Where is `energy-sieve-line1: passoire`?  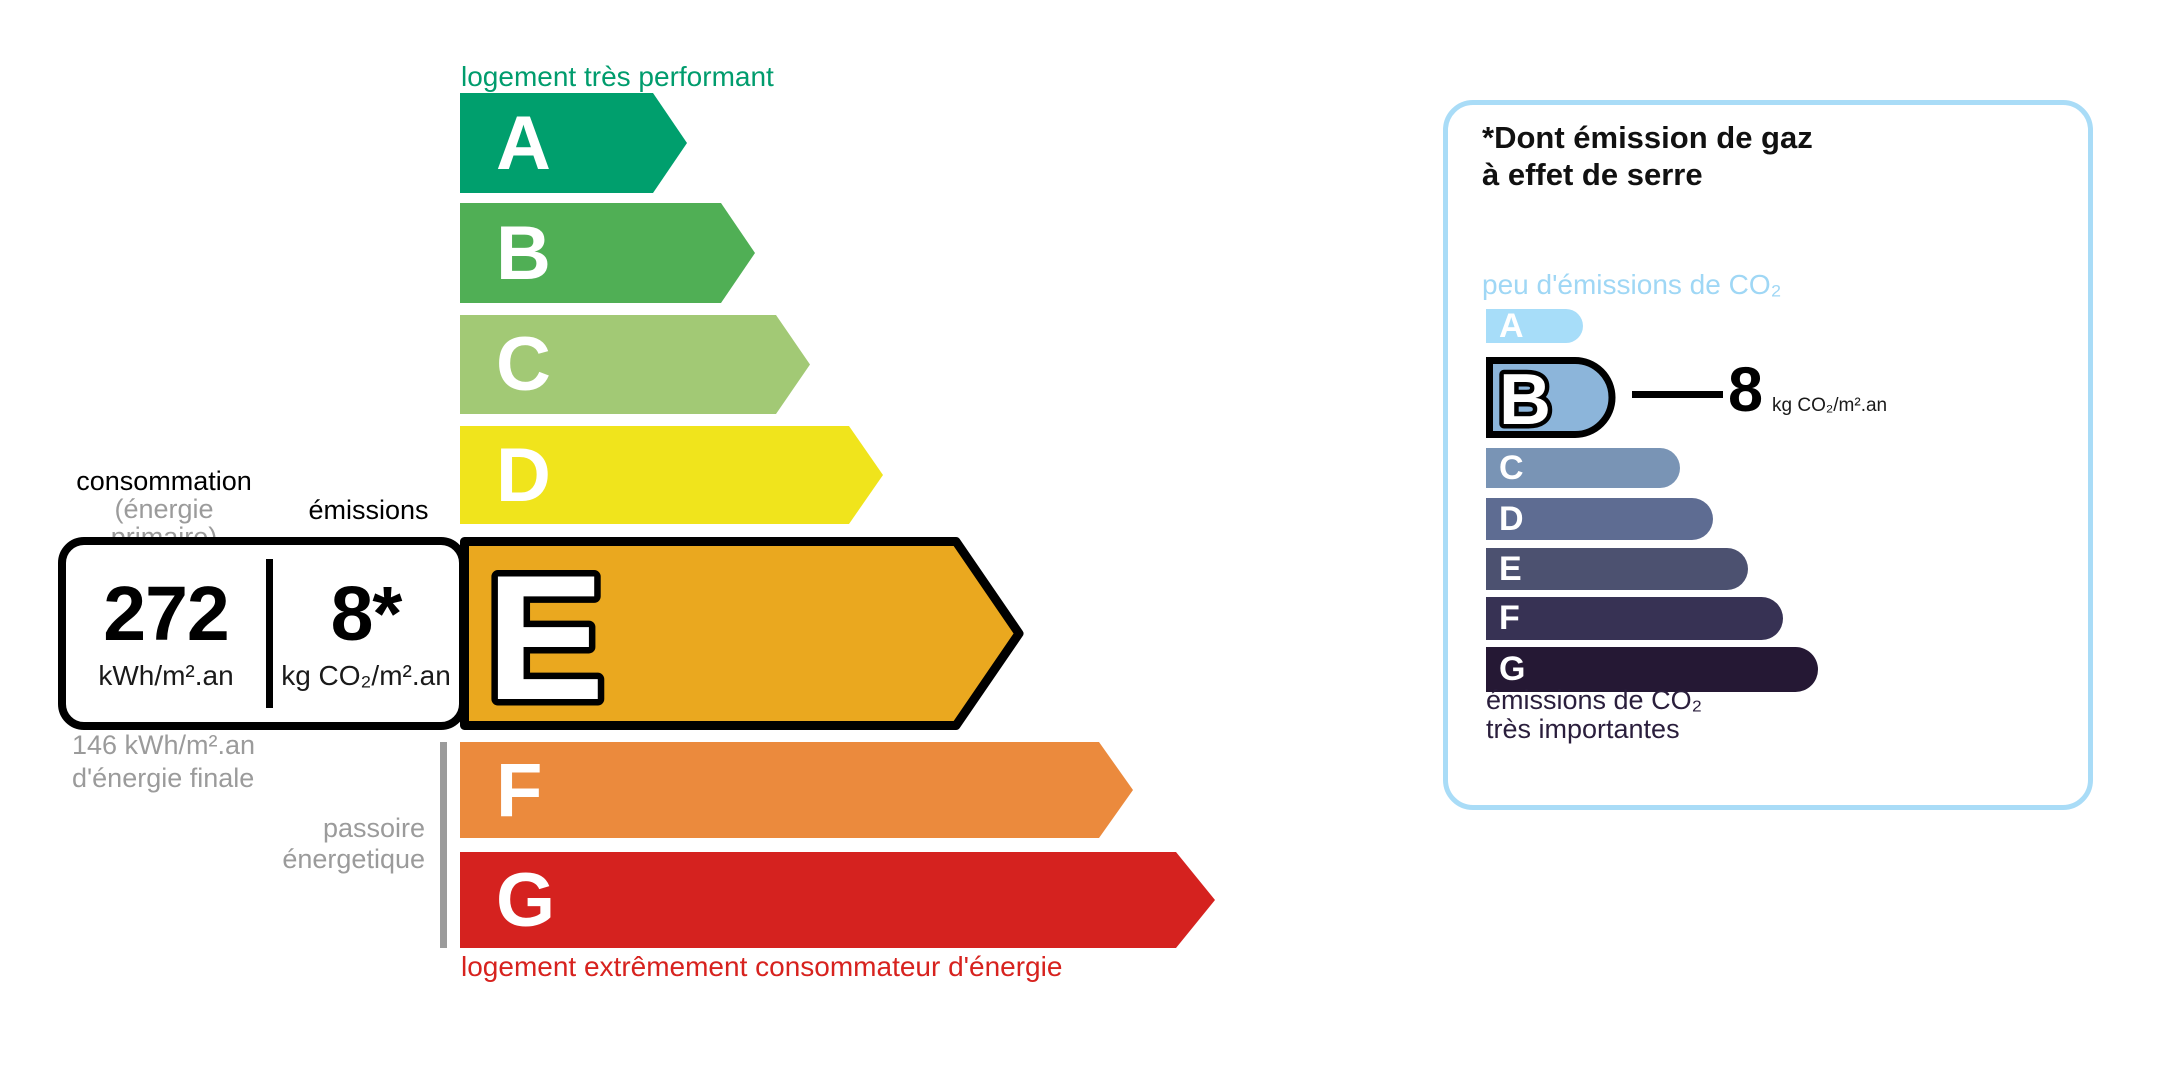 energy-sieve-line1: passoire is located at coordinates (373, 828).